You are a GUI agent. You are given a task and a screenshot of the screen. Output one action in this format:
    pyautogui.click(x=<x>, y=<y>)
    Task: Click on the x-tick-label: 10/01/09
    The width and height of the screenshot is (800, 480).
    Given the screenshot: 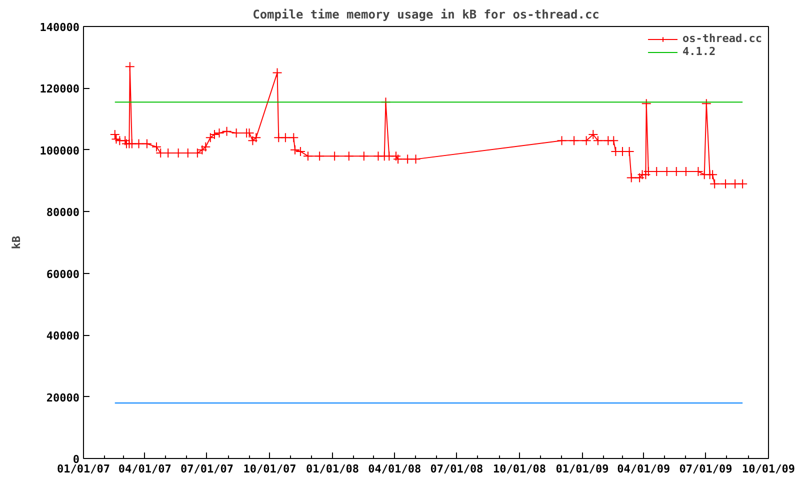 What is the action you would take?
    pyautogui.click(x=768, y=469)
    